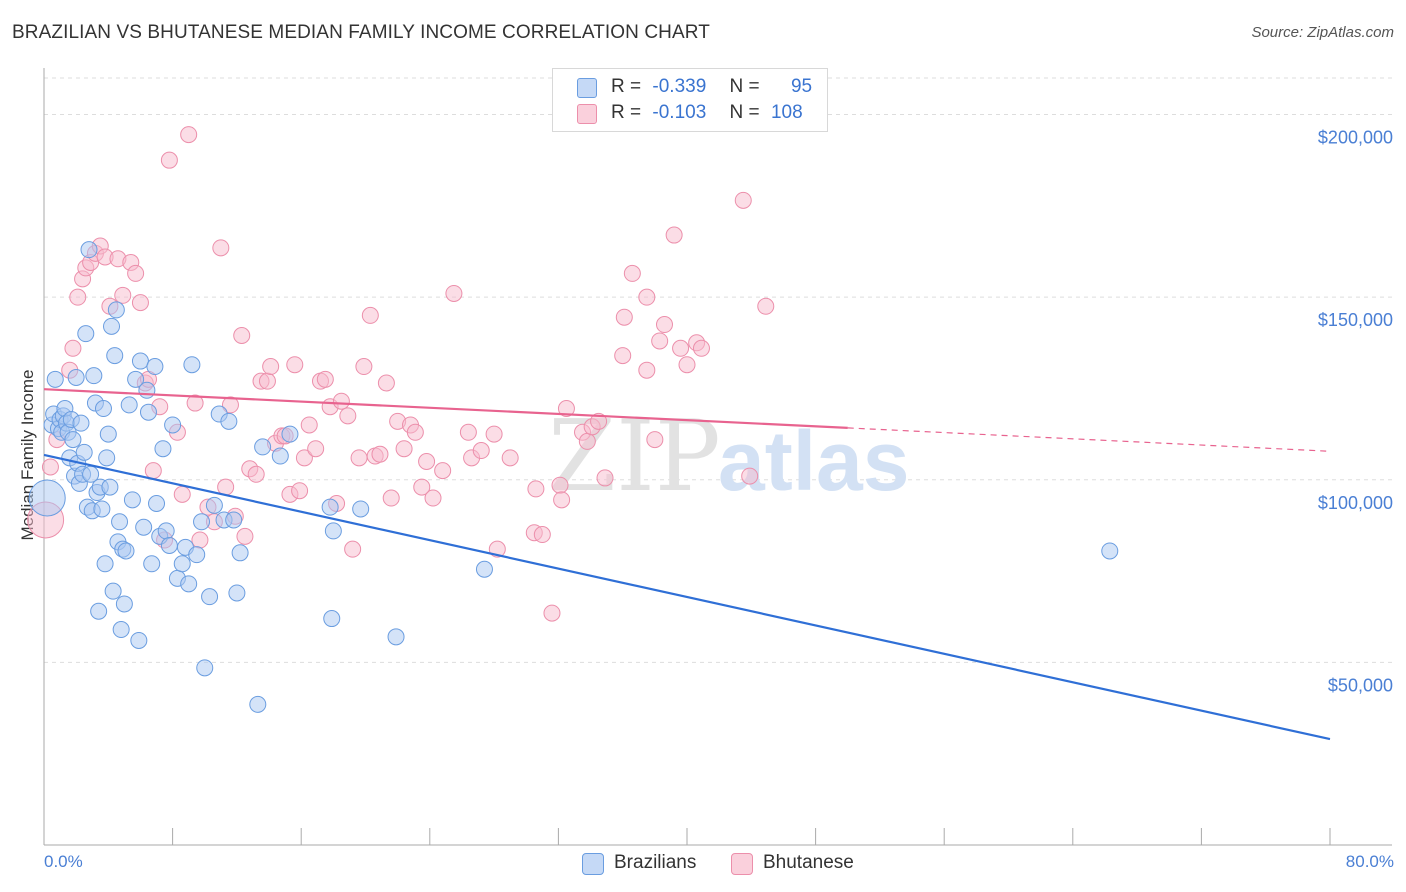 The width and height of the screenshot is (1406, 892). I want to click on stats-legend: R = -0.339 N = 95 R = -0.103 N = 108, so click(690, 100).